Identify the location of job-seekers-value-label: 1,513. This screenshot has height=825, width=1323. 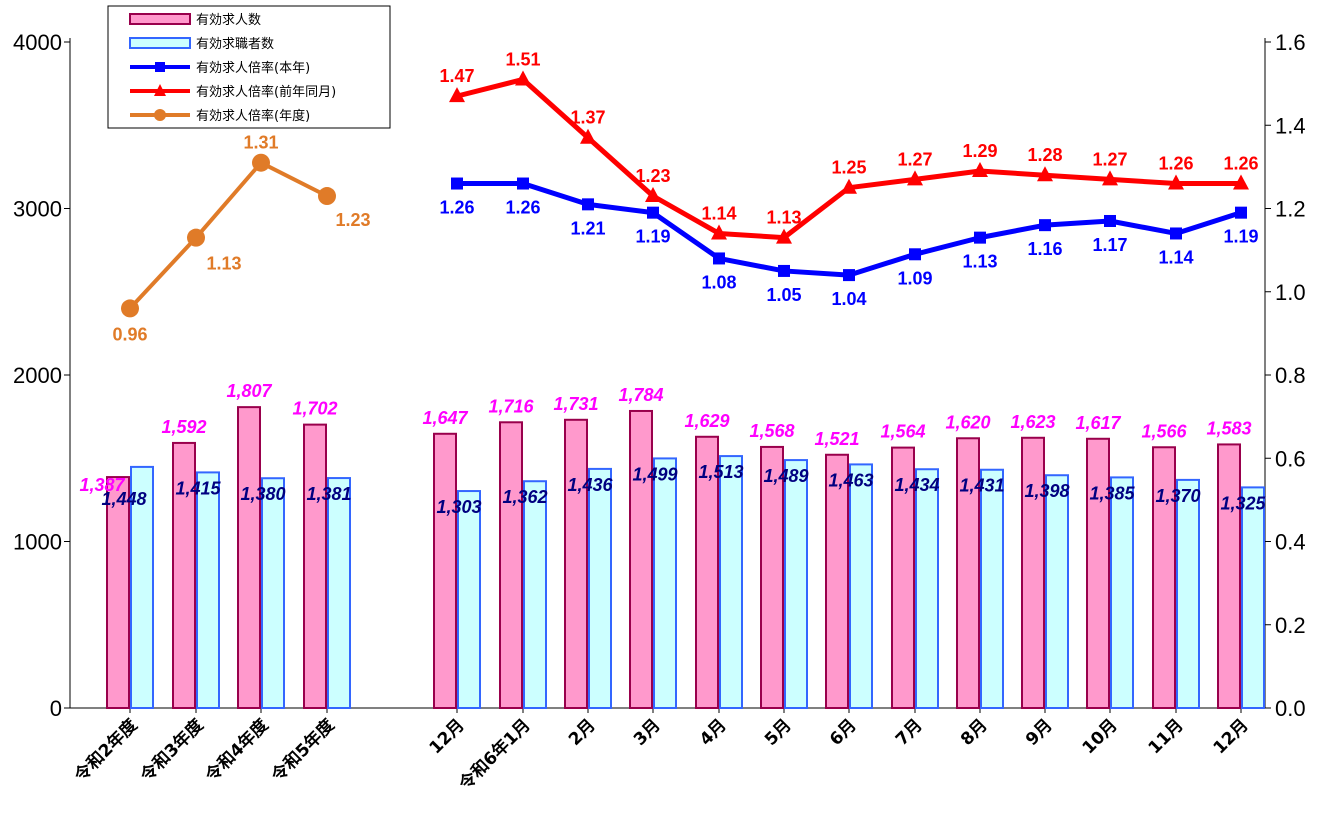
(720, 472).